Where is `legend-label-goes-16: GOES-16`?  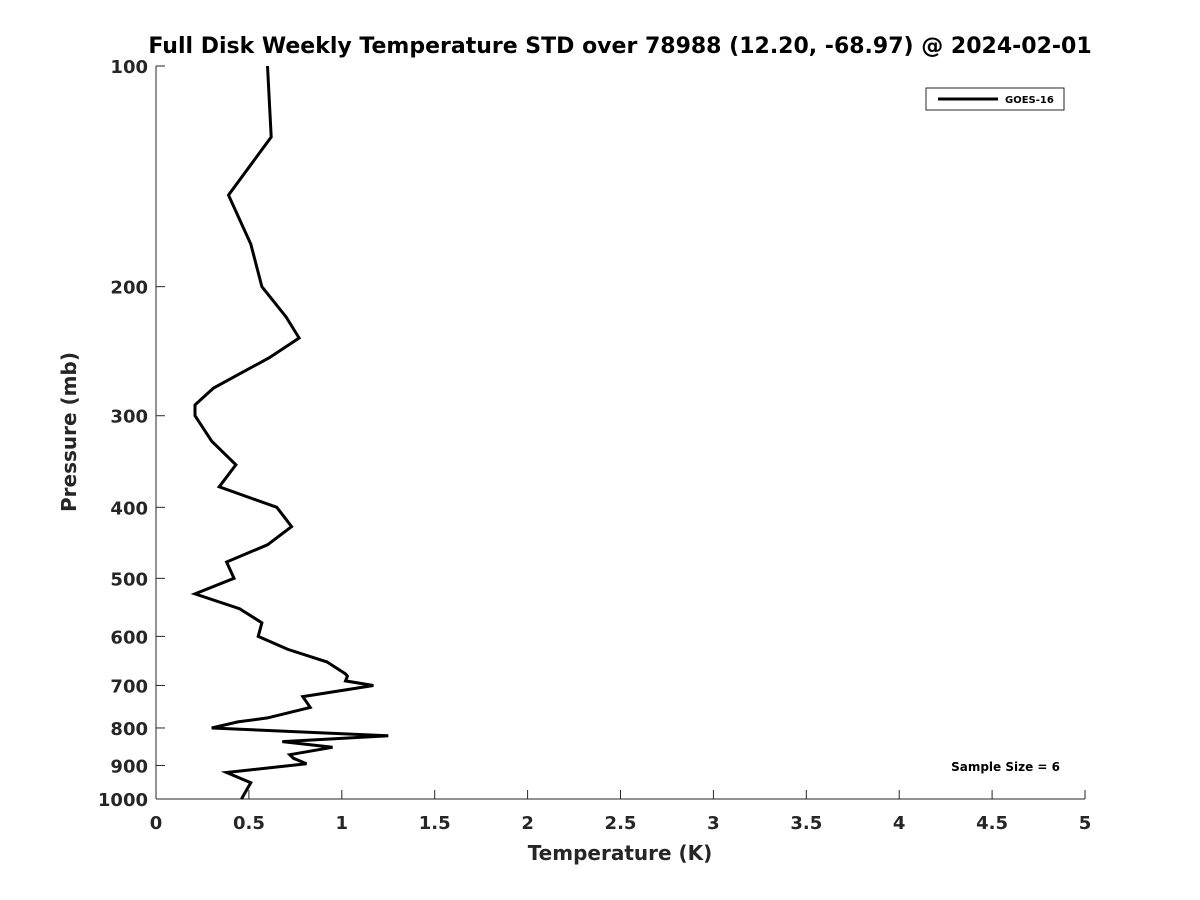
legend-label-goes-16: GOES-16 is located at coordinates (1029, 100).